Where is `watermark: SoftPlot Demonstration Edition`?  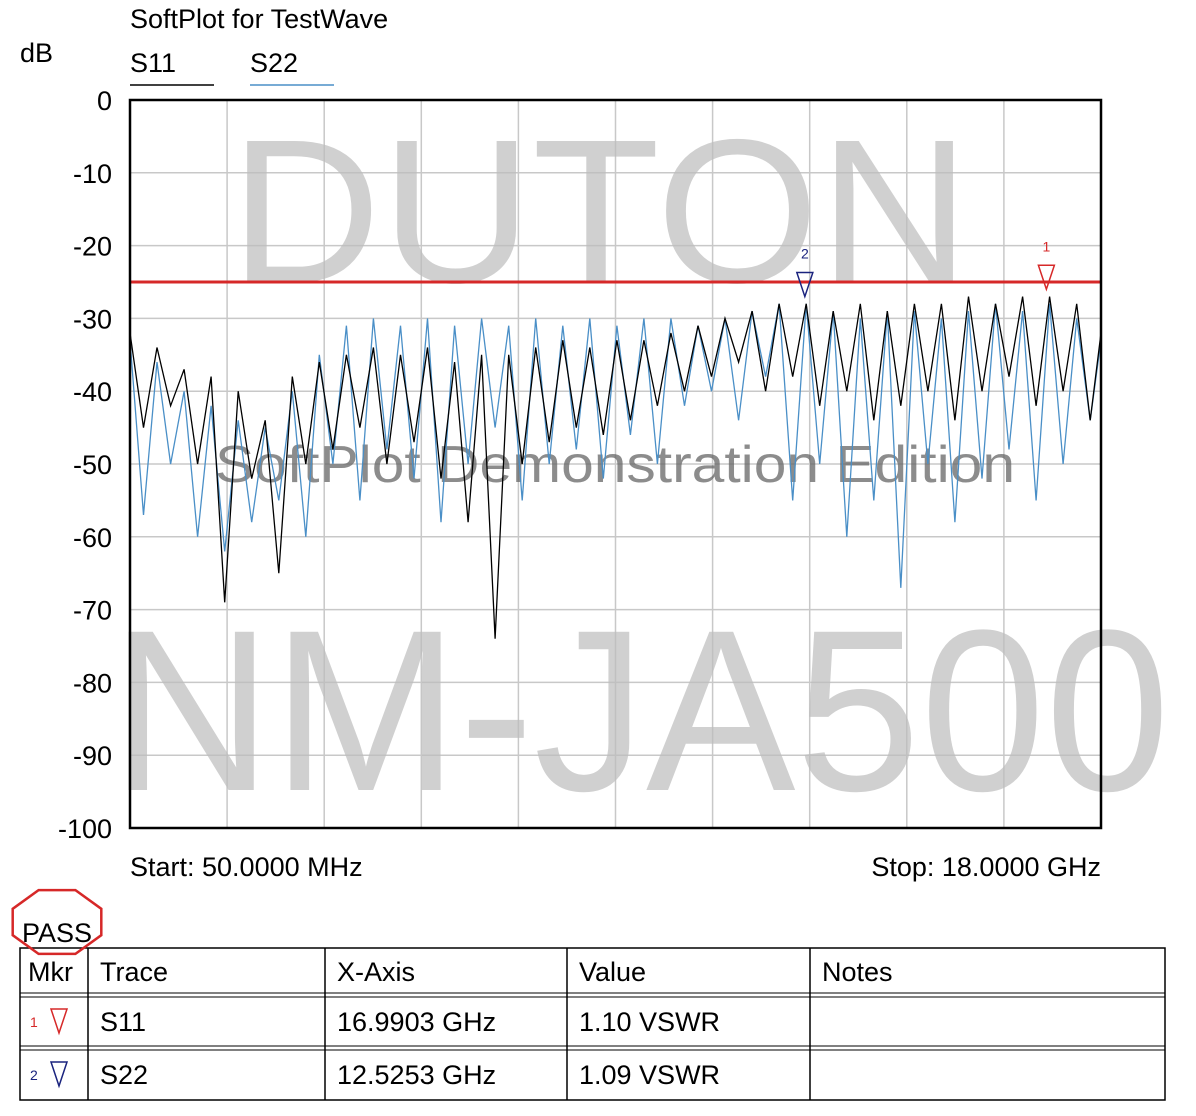
watermark: SoftPlot Demonstration Edition is located at coordinates (615, 465).